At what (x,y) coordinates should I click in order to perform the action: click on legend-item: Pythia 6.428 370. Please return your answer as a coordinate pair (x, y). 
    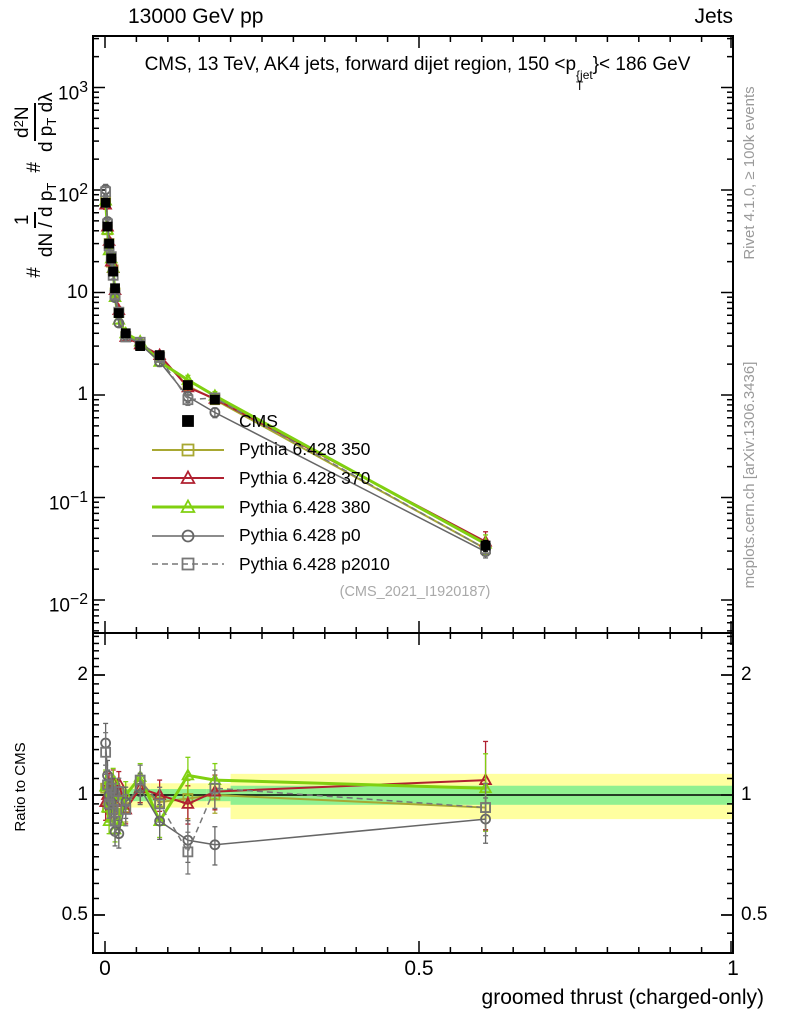
    Looking at the image, I should click on (269, 478).